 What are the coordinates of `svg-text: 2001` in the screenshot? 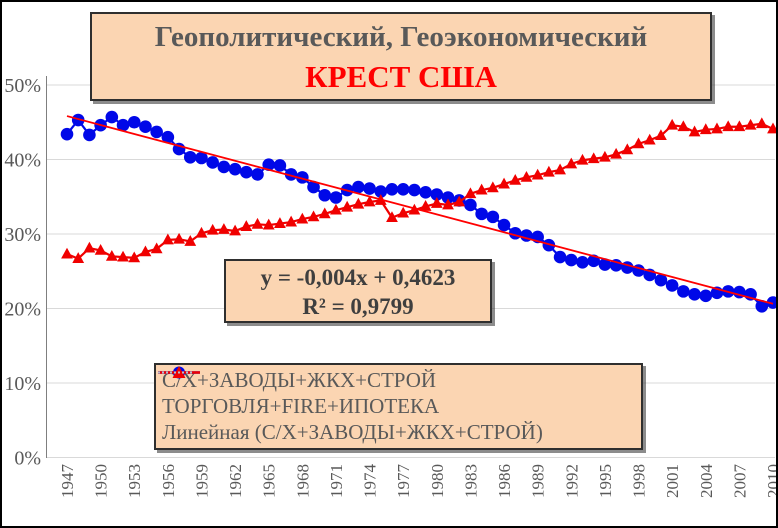 It's located at (672, 481).